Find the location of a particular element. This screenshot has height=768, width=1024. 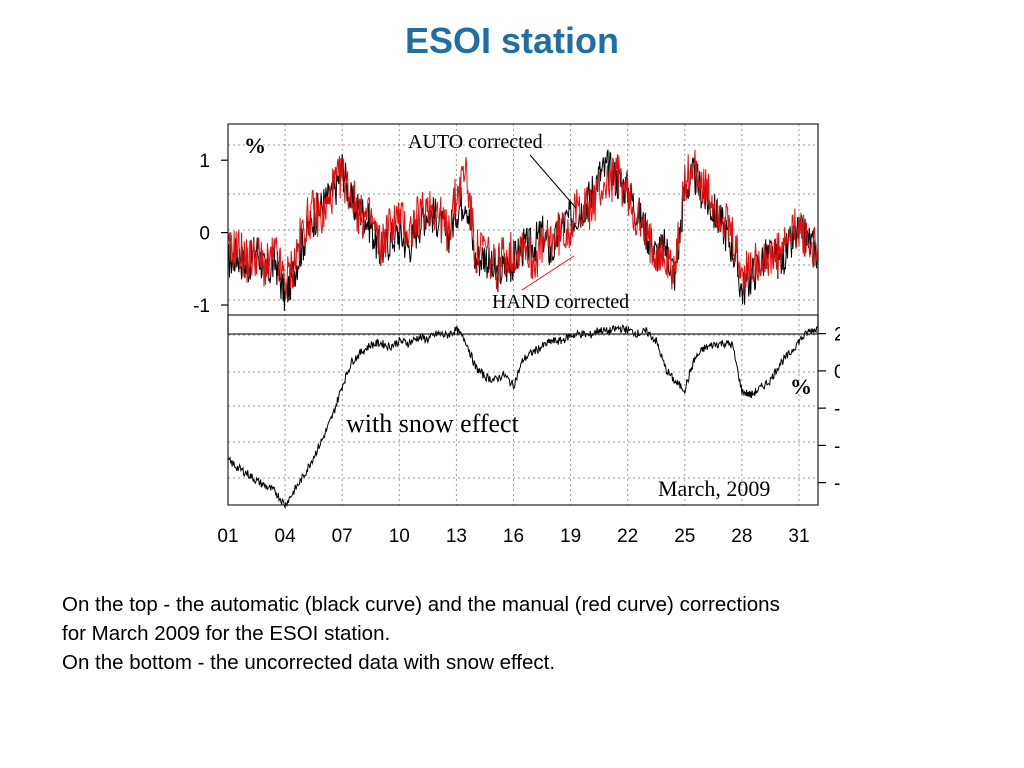

y-tick-label: -6 is located at coordinates (837, 484).